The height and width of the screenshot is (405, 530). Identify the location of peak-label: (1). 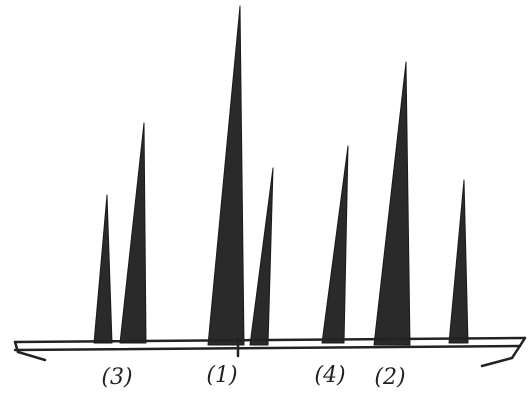
(221, 375).